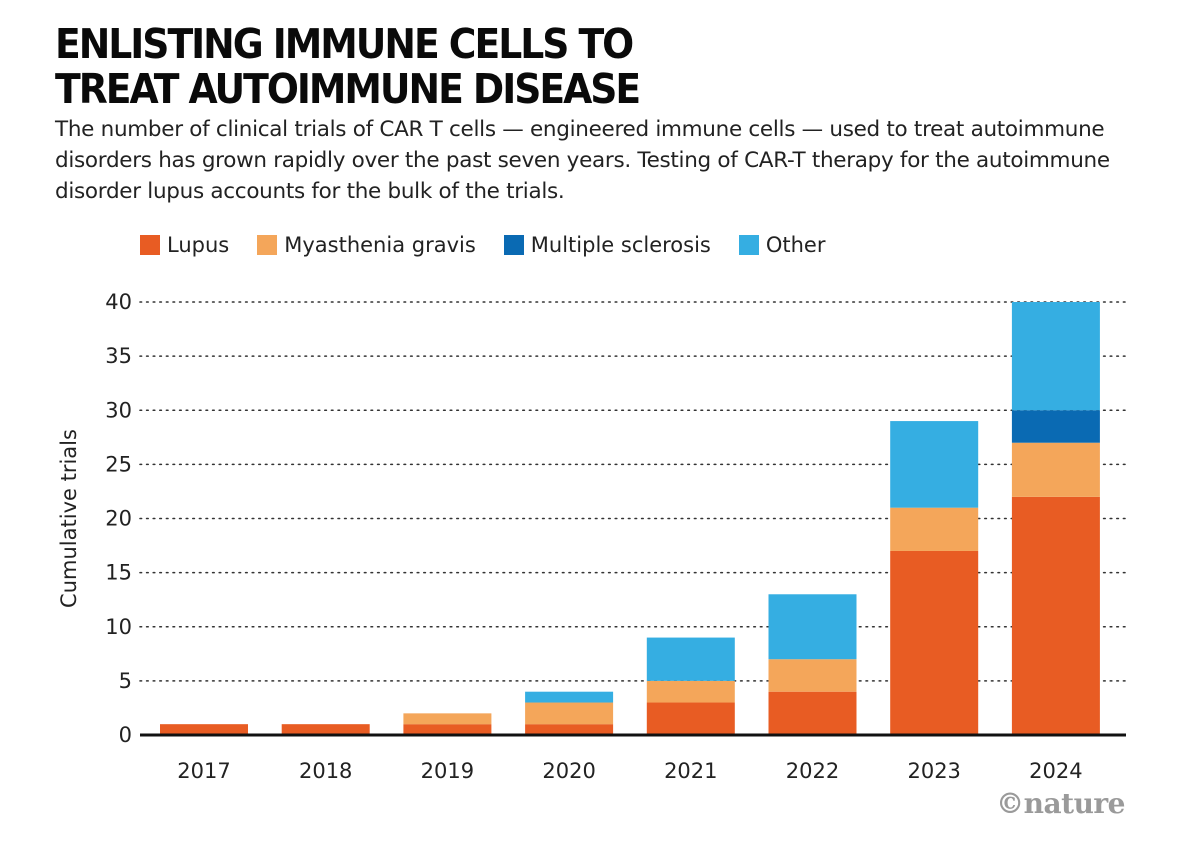 This screenshot has width=1179, height=858. I want to click on x-tick-label-2024: 2024, so click(1055, 771).